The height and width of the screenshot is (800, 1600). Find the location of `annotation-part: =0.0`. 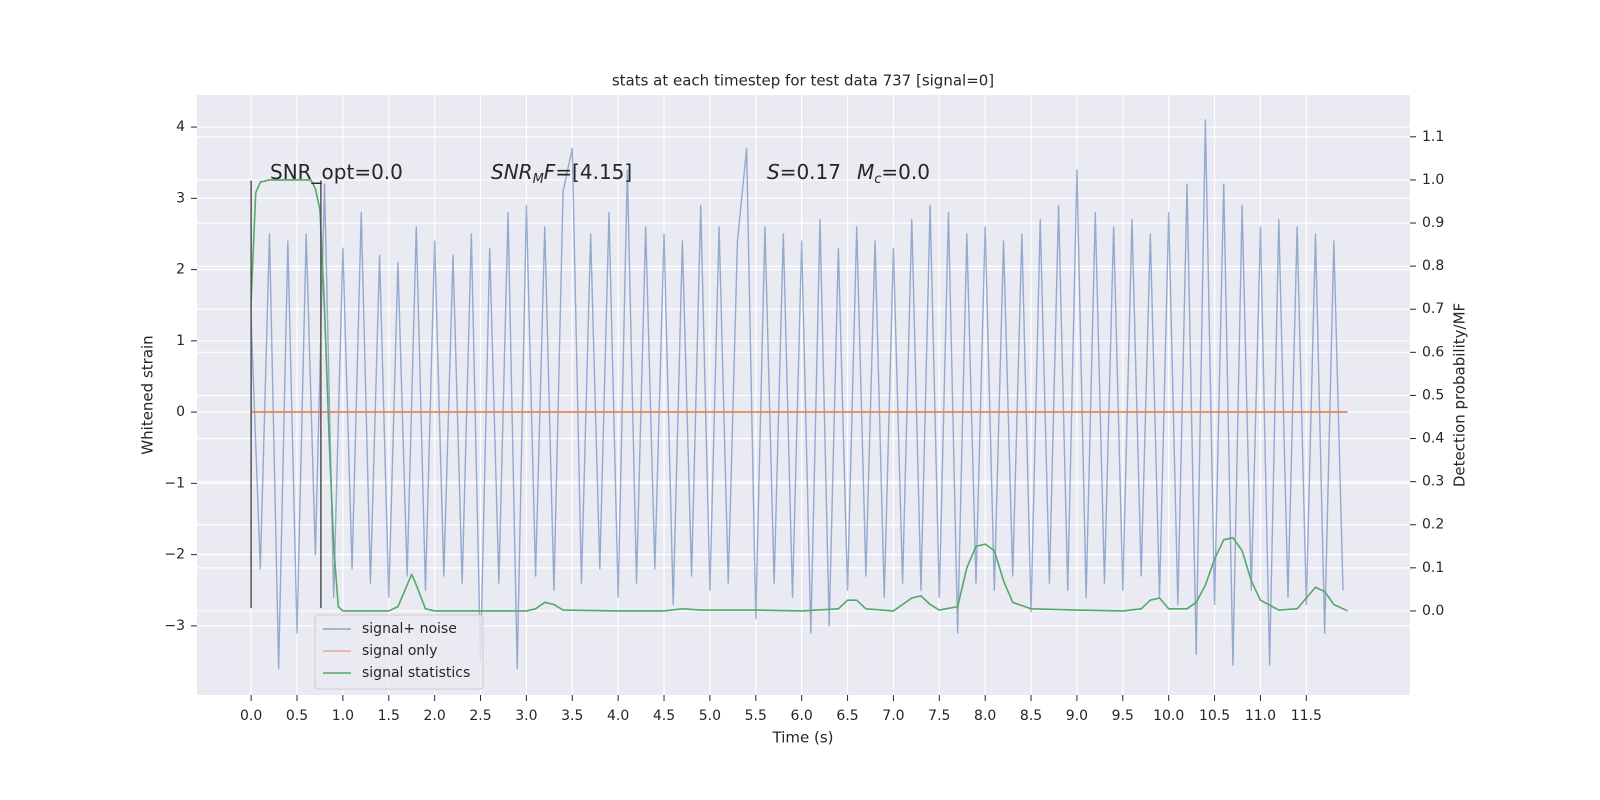

annotation-part: =0.0 is located at coordinates (905, 172).